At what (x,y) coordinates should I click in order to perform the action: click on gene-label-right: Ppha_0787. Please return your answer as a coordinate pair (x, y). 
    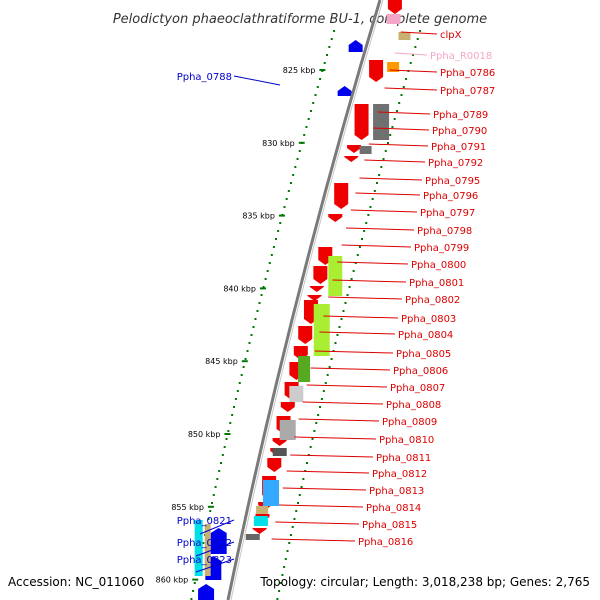
    Looking at the image, I should click on (467, 91).